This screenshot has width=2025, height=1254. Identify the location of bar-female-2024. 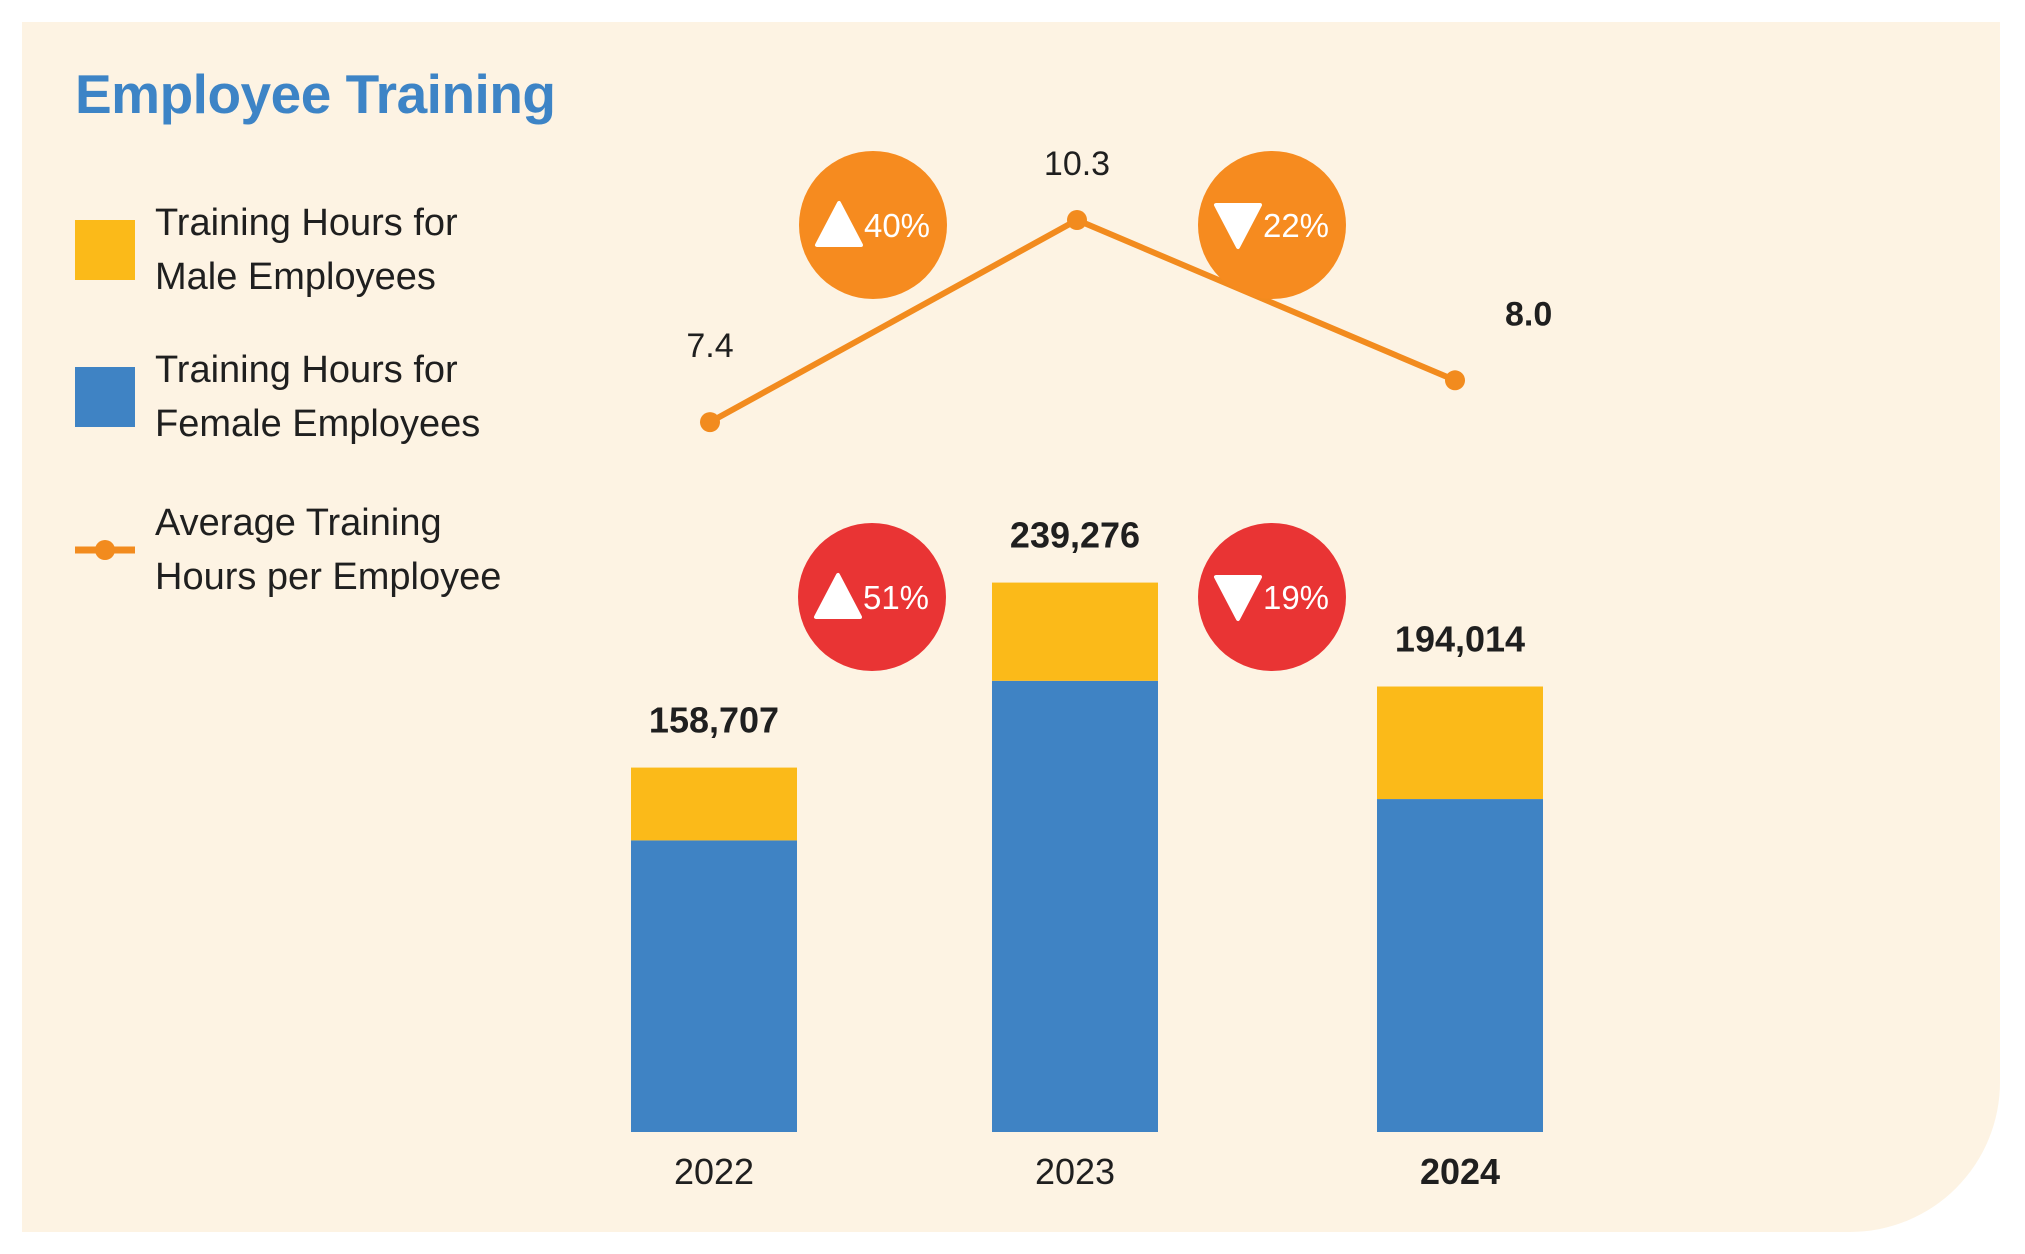
(1460, 965).